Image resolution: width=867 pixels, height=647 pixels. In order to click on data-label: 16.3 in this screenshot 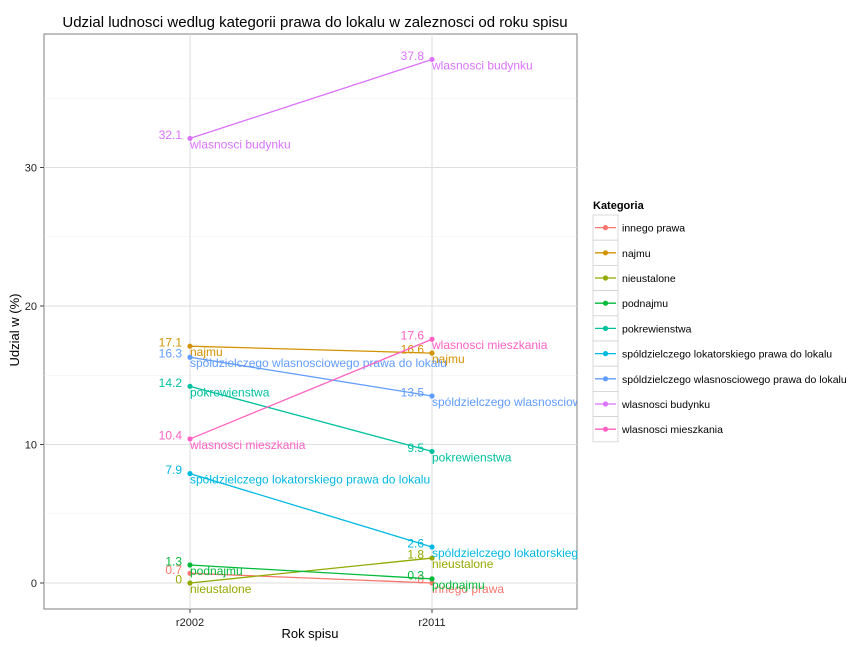, I will do `click(171, 354)`.